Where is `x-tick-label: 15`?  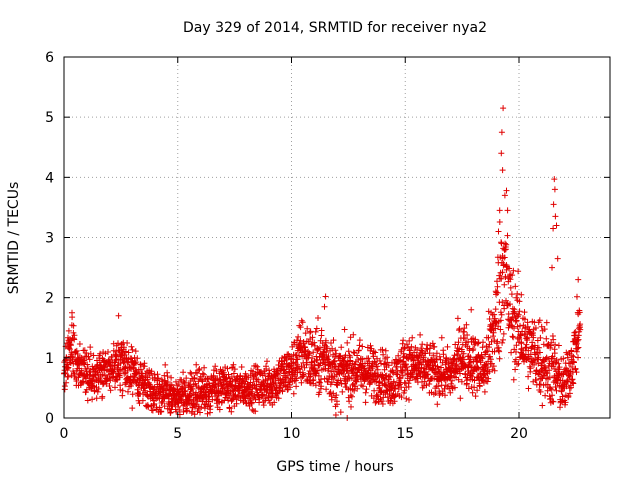
x-tick-label: 15 is located at coordinates (405, 434).